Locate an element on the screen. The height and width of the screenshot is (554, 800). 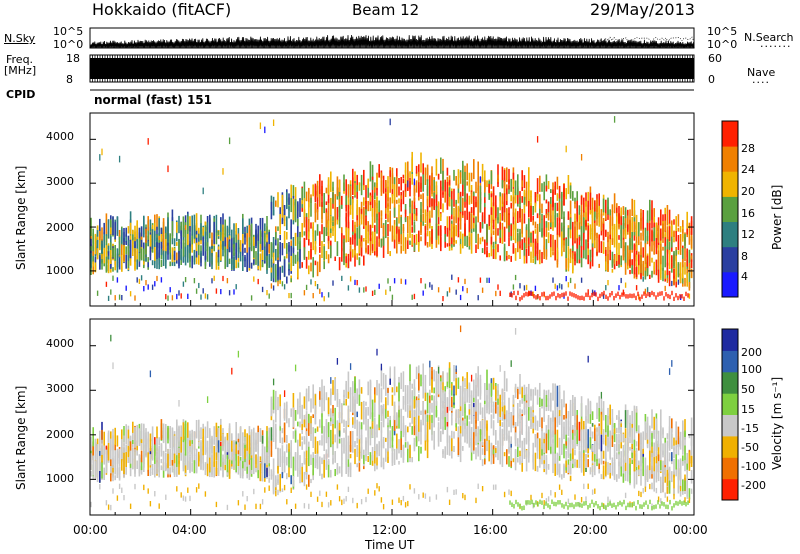
power-ytick: 2000 is located at coordinates (60, 227).